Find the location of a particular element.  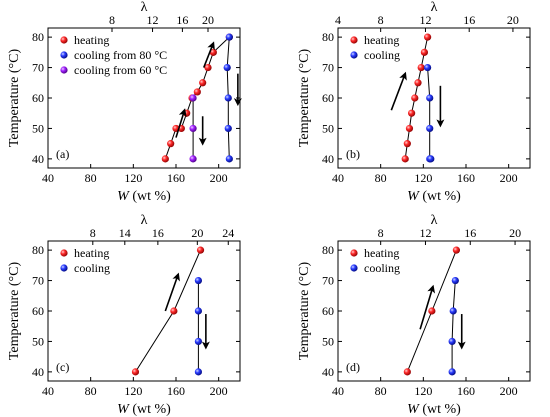

legend-marker-purple is located at coordinates (64, 70).